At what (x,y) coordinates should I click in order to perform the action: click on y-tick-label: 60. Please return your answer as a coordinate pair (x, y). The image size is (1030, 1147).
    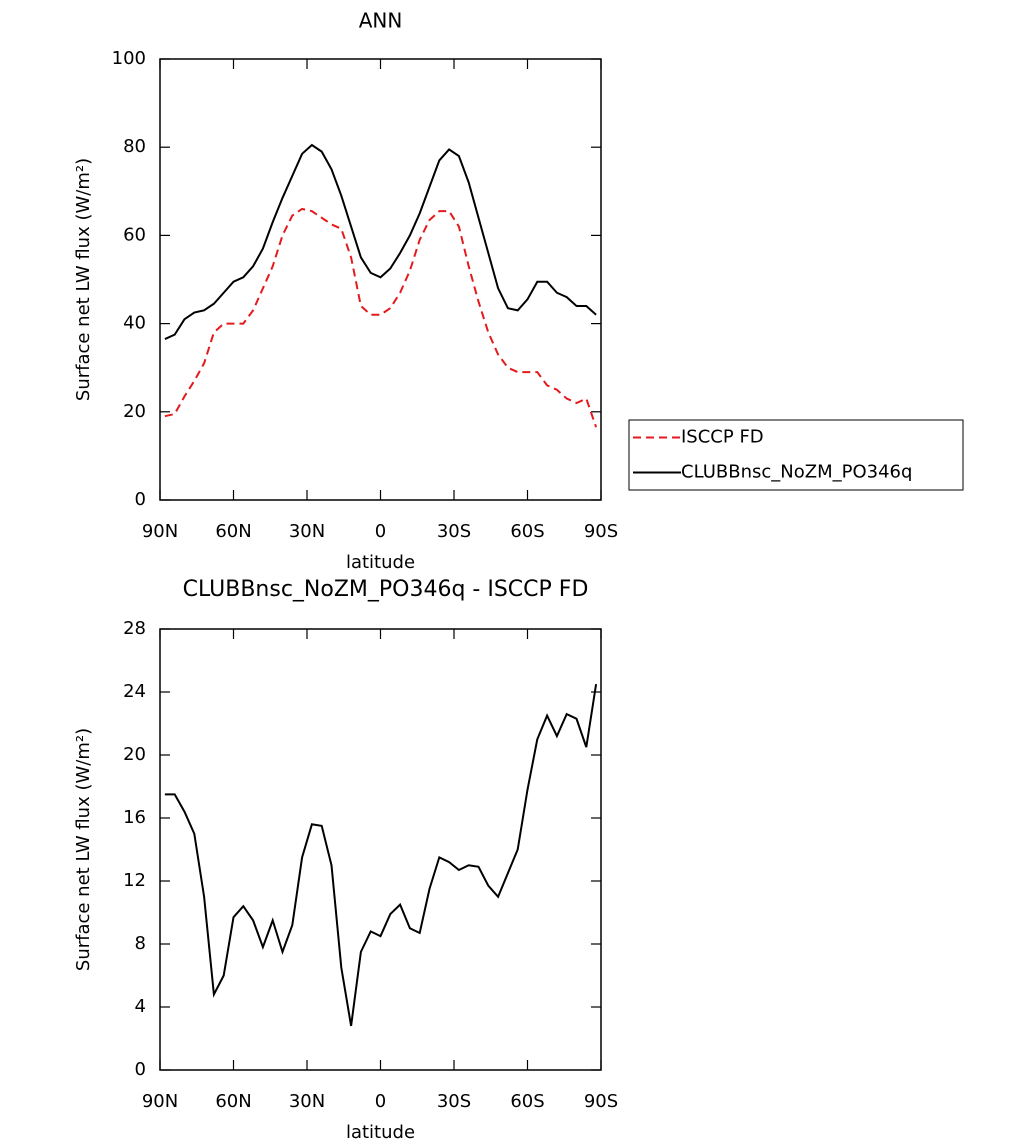
    Looking at the image, I should click on (134, 234).